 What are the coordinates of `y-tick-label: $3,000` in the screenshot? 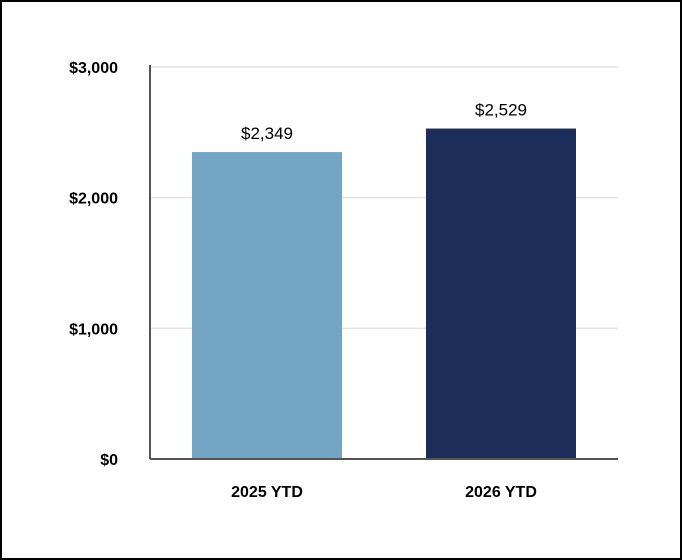 It's located at (93, 68).